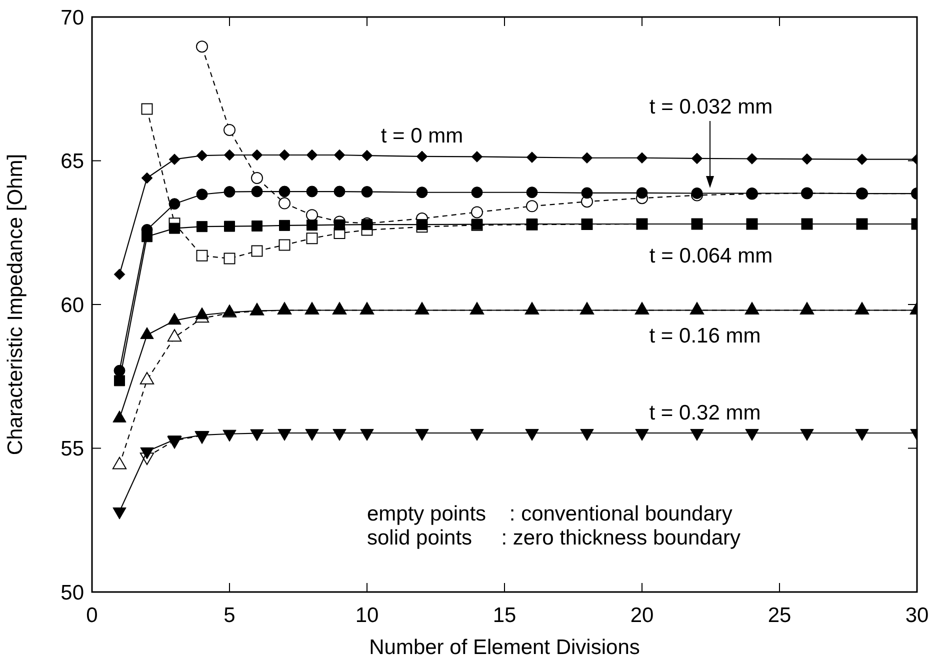 This screenshot has height=666, width=935. Describe the element at coordinates (642, 615) in the screenshot. I see `x-tick-label: 20` at that location.